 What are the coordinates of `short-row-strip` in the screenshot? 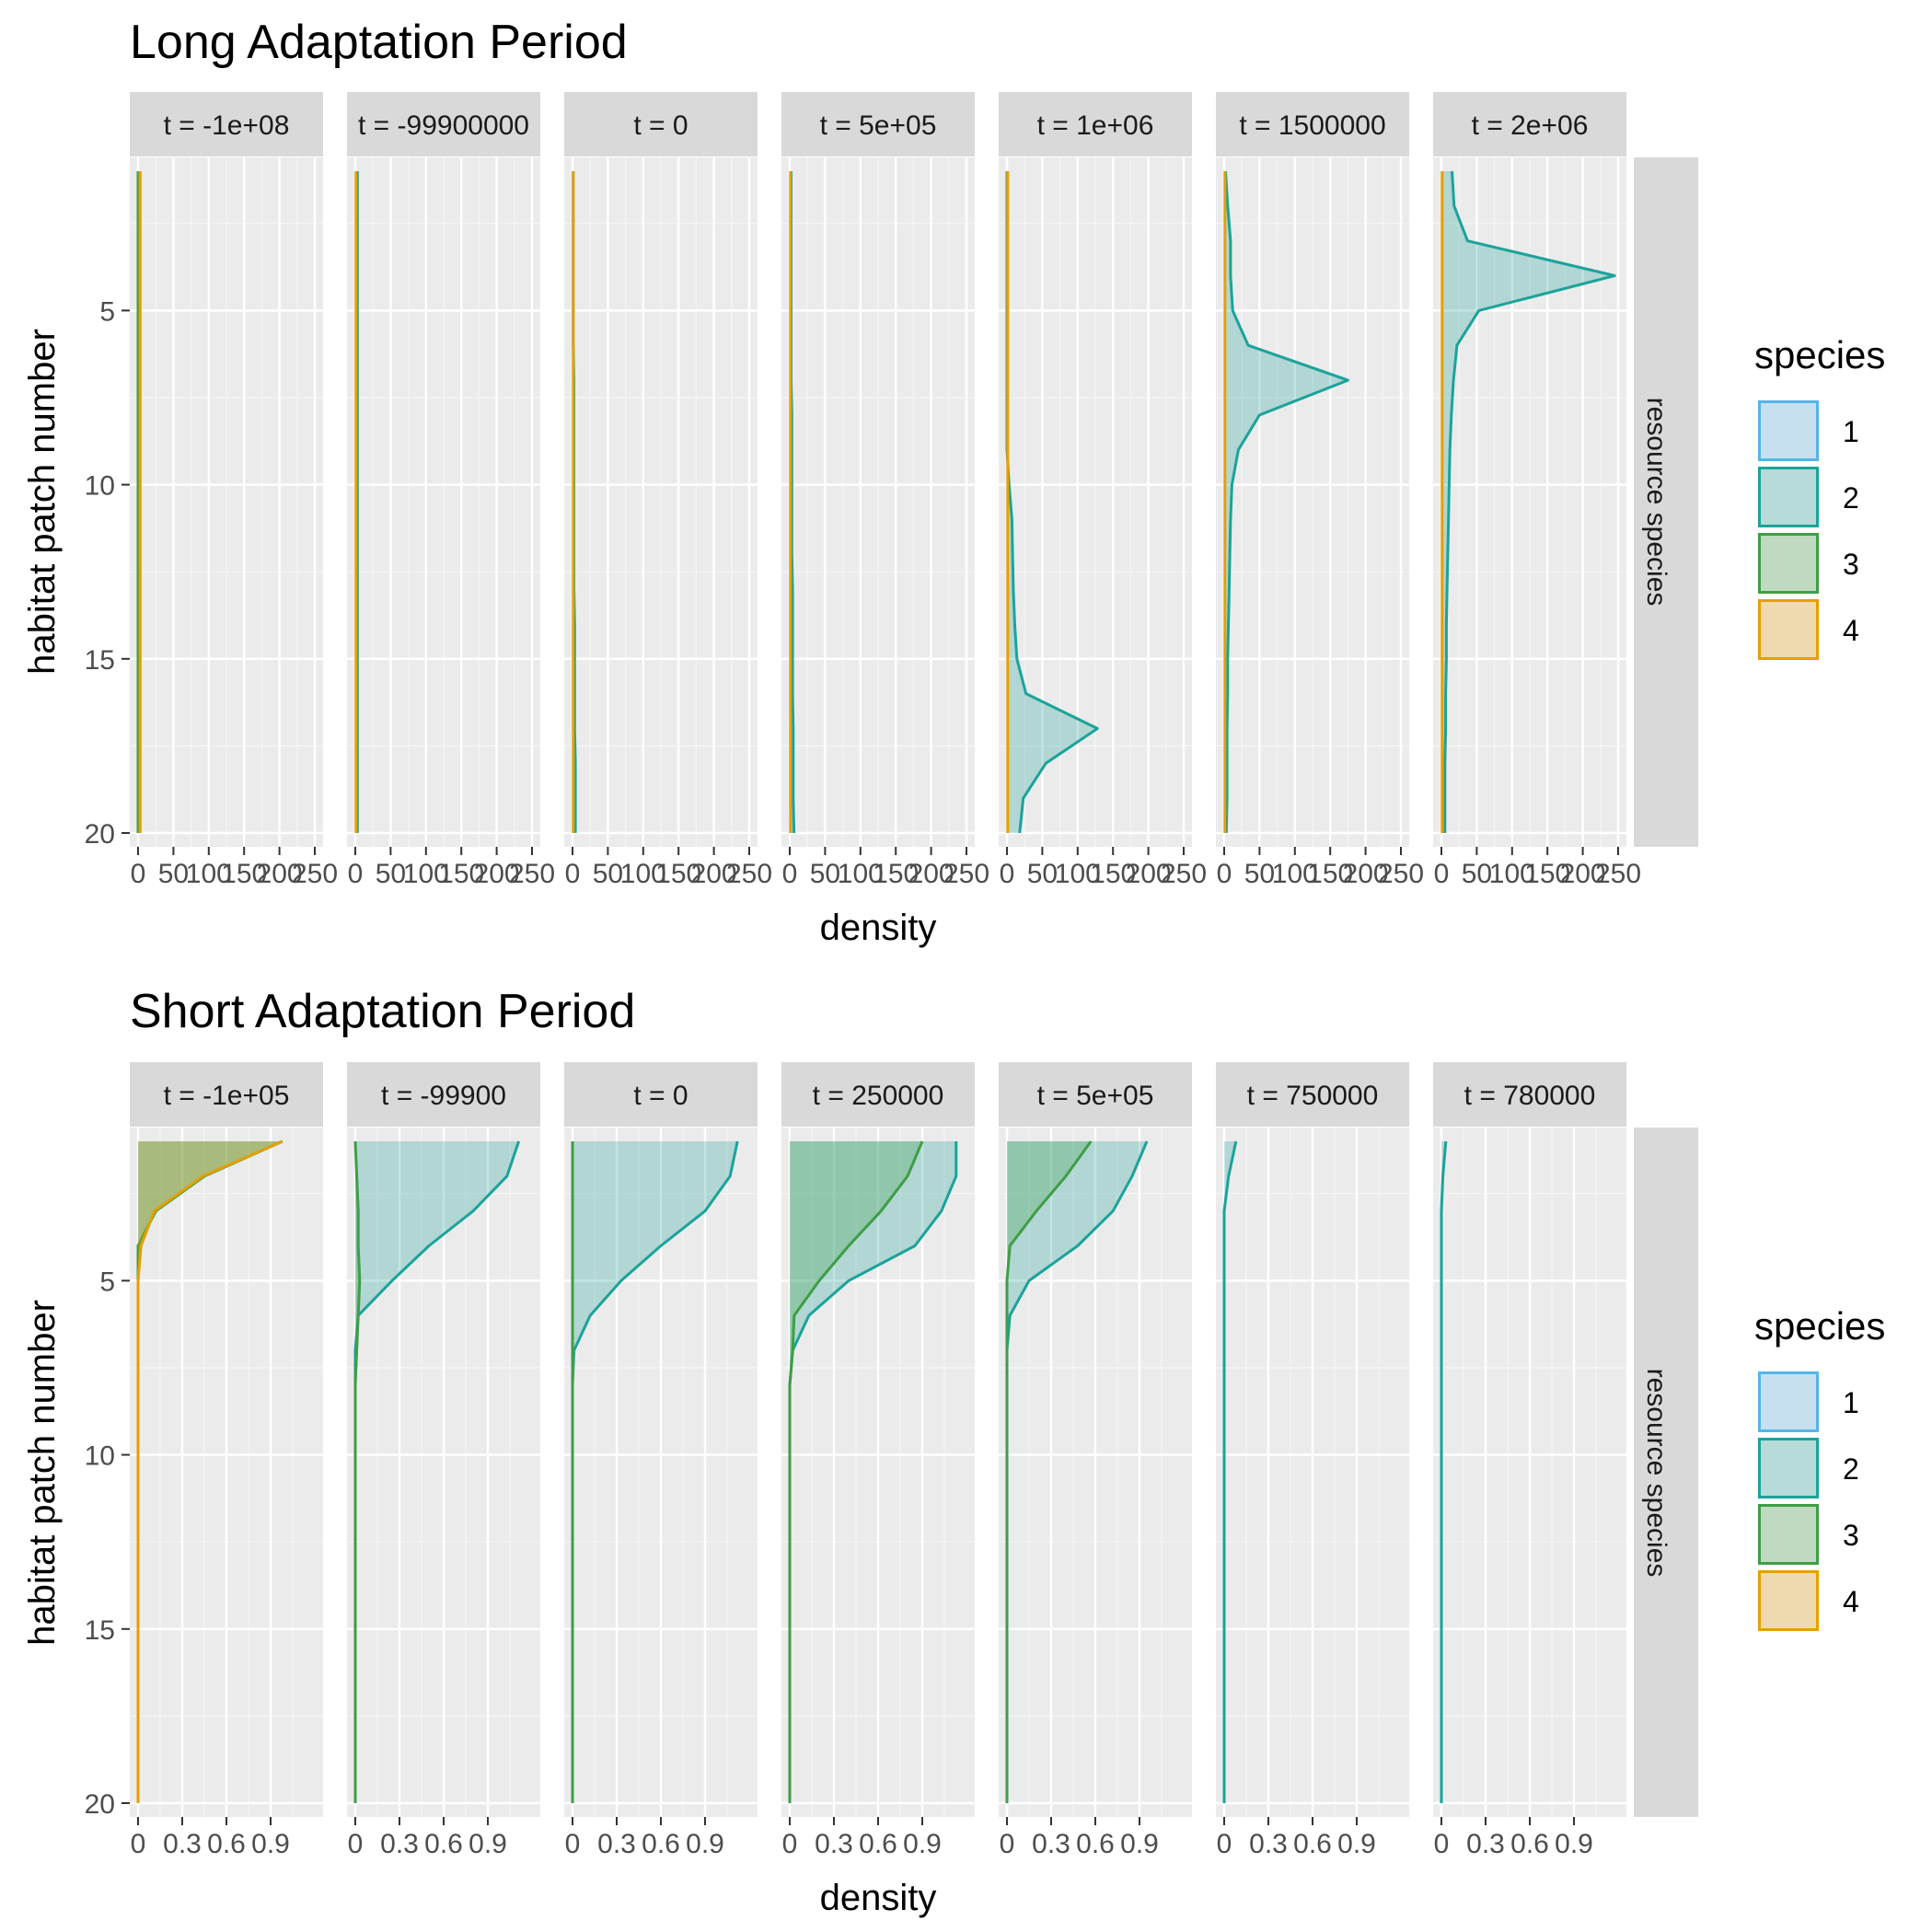 It's located at (1666, 1472).